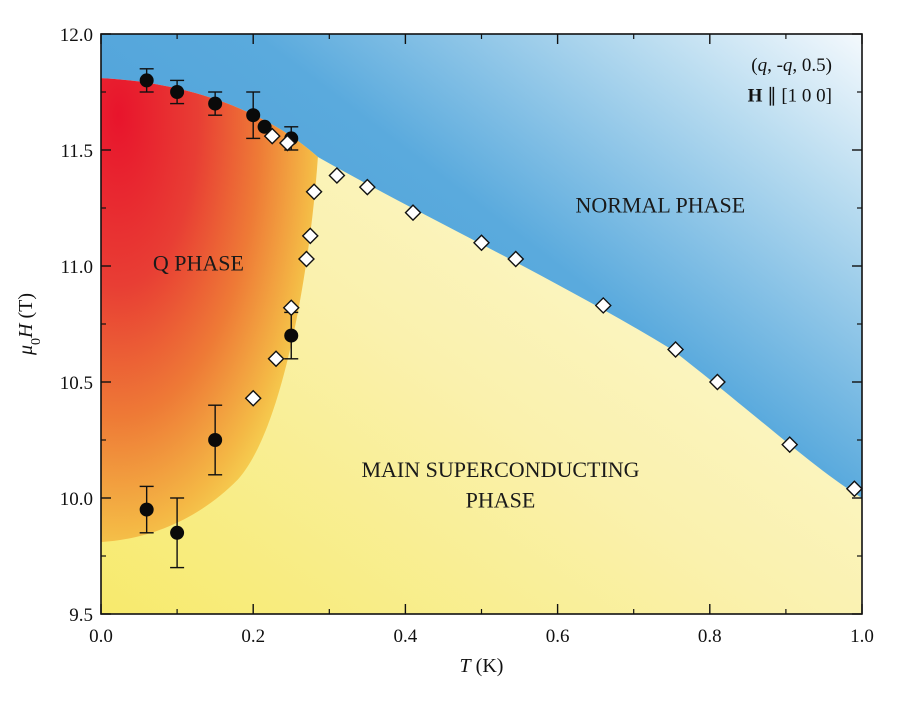  Describe the element at coordinates (76, 151) in the screenshot. I see `y-tick-label: 11.5` at that location.